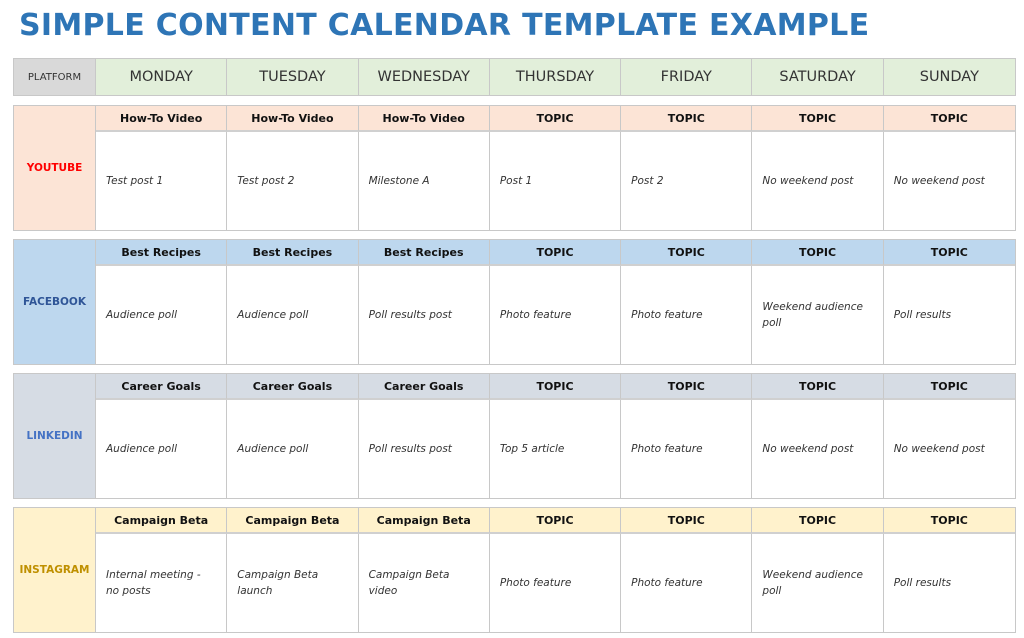 This screenshot has height=638, width=1024. I want to click on post-cell: Milestone A, so click(424, 181).